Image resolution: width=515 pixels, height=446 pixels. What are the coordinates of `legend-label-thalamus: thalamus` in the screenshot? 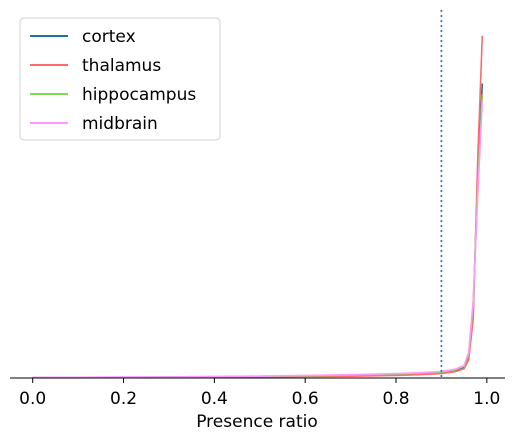 It's located at (121, 66).